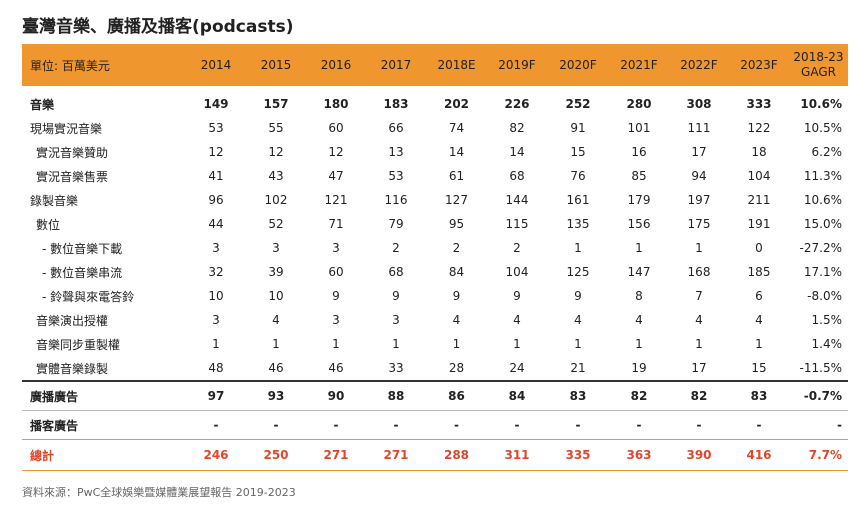 The image size is (866, 506). What do you see at coordinates (82, 248) in the screenshot?
I see `row-label: - 數位音樂下載` at bounding box center [82, 248].